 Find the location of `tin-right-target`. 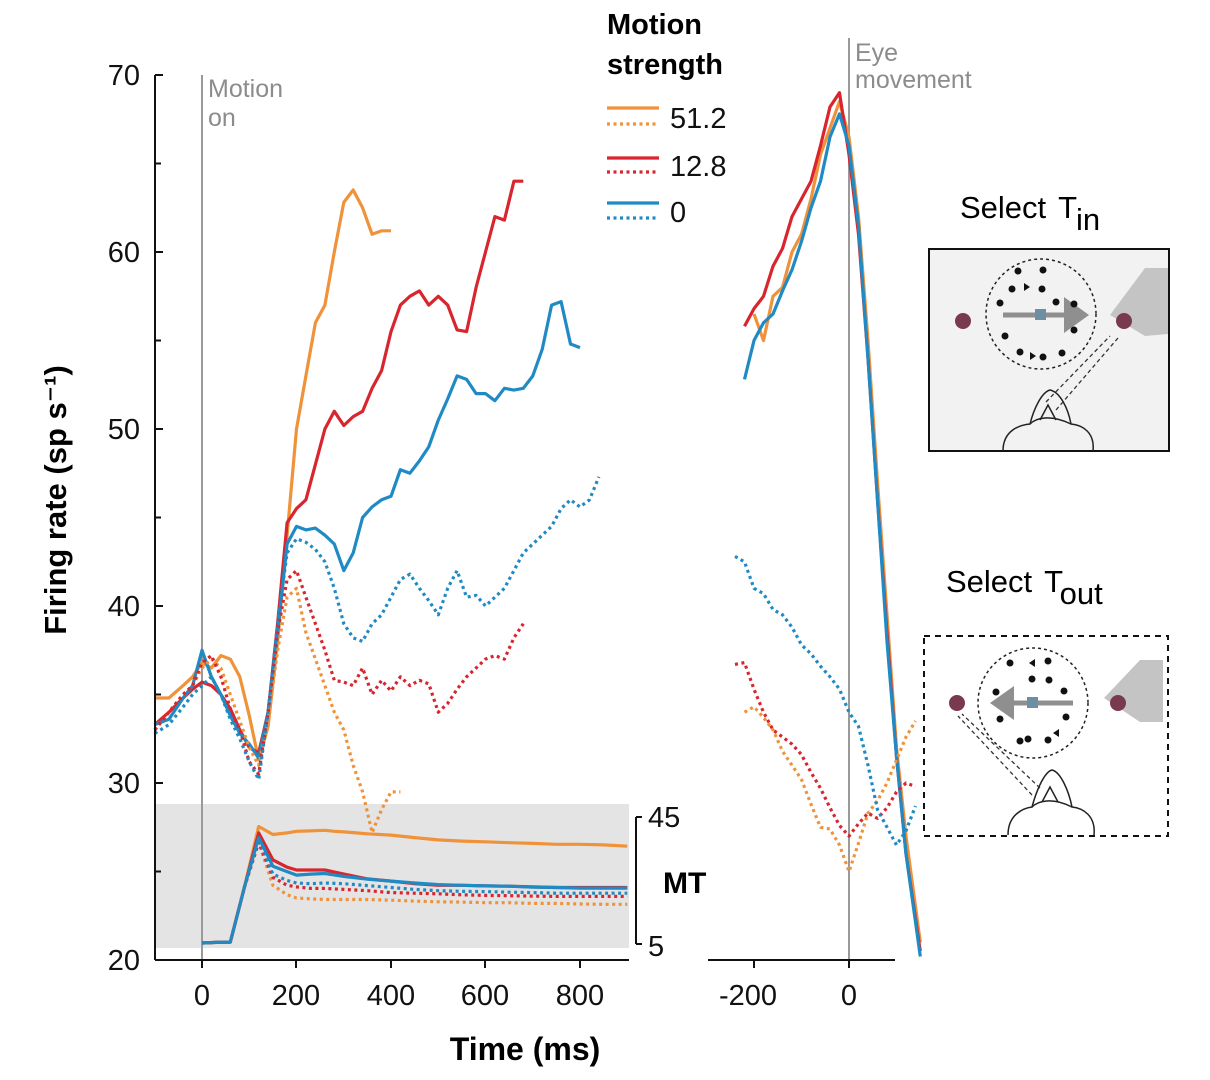

tin-right-target is located at coordinates (1124, 321).